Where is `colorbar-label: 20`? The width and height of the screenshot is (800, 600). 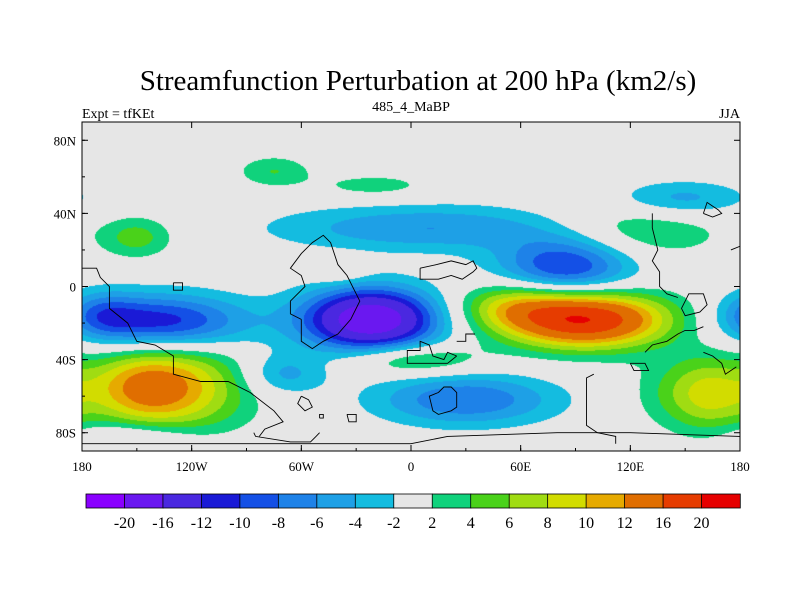
colorbar-label: 20 is located at coordinates (702, 523).